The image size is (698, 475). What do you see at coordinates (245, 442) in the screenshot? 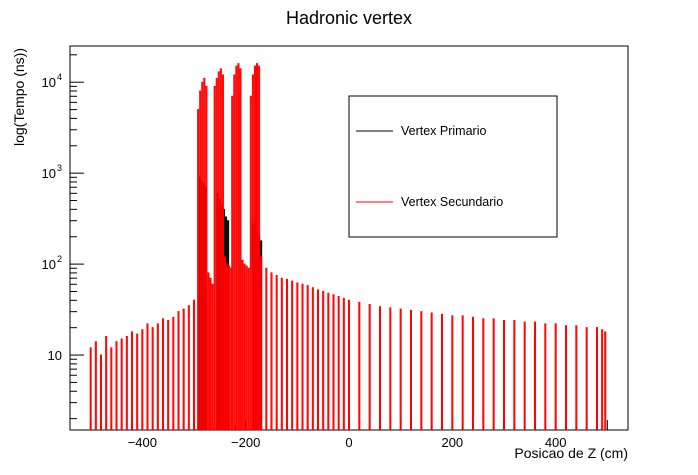
I see `x-tick-label: −200` at bounding box center [245, 442].